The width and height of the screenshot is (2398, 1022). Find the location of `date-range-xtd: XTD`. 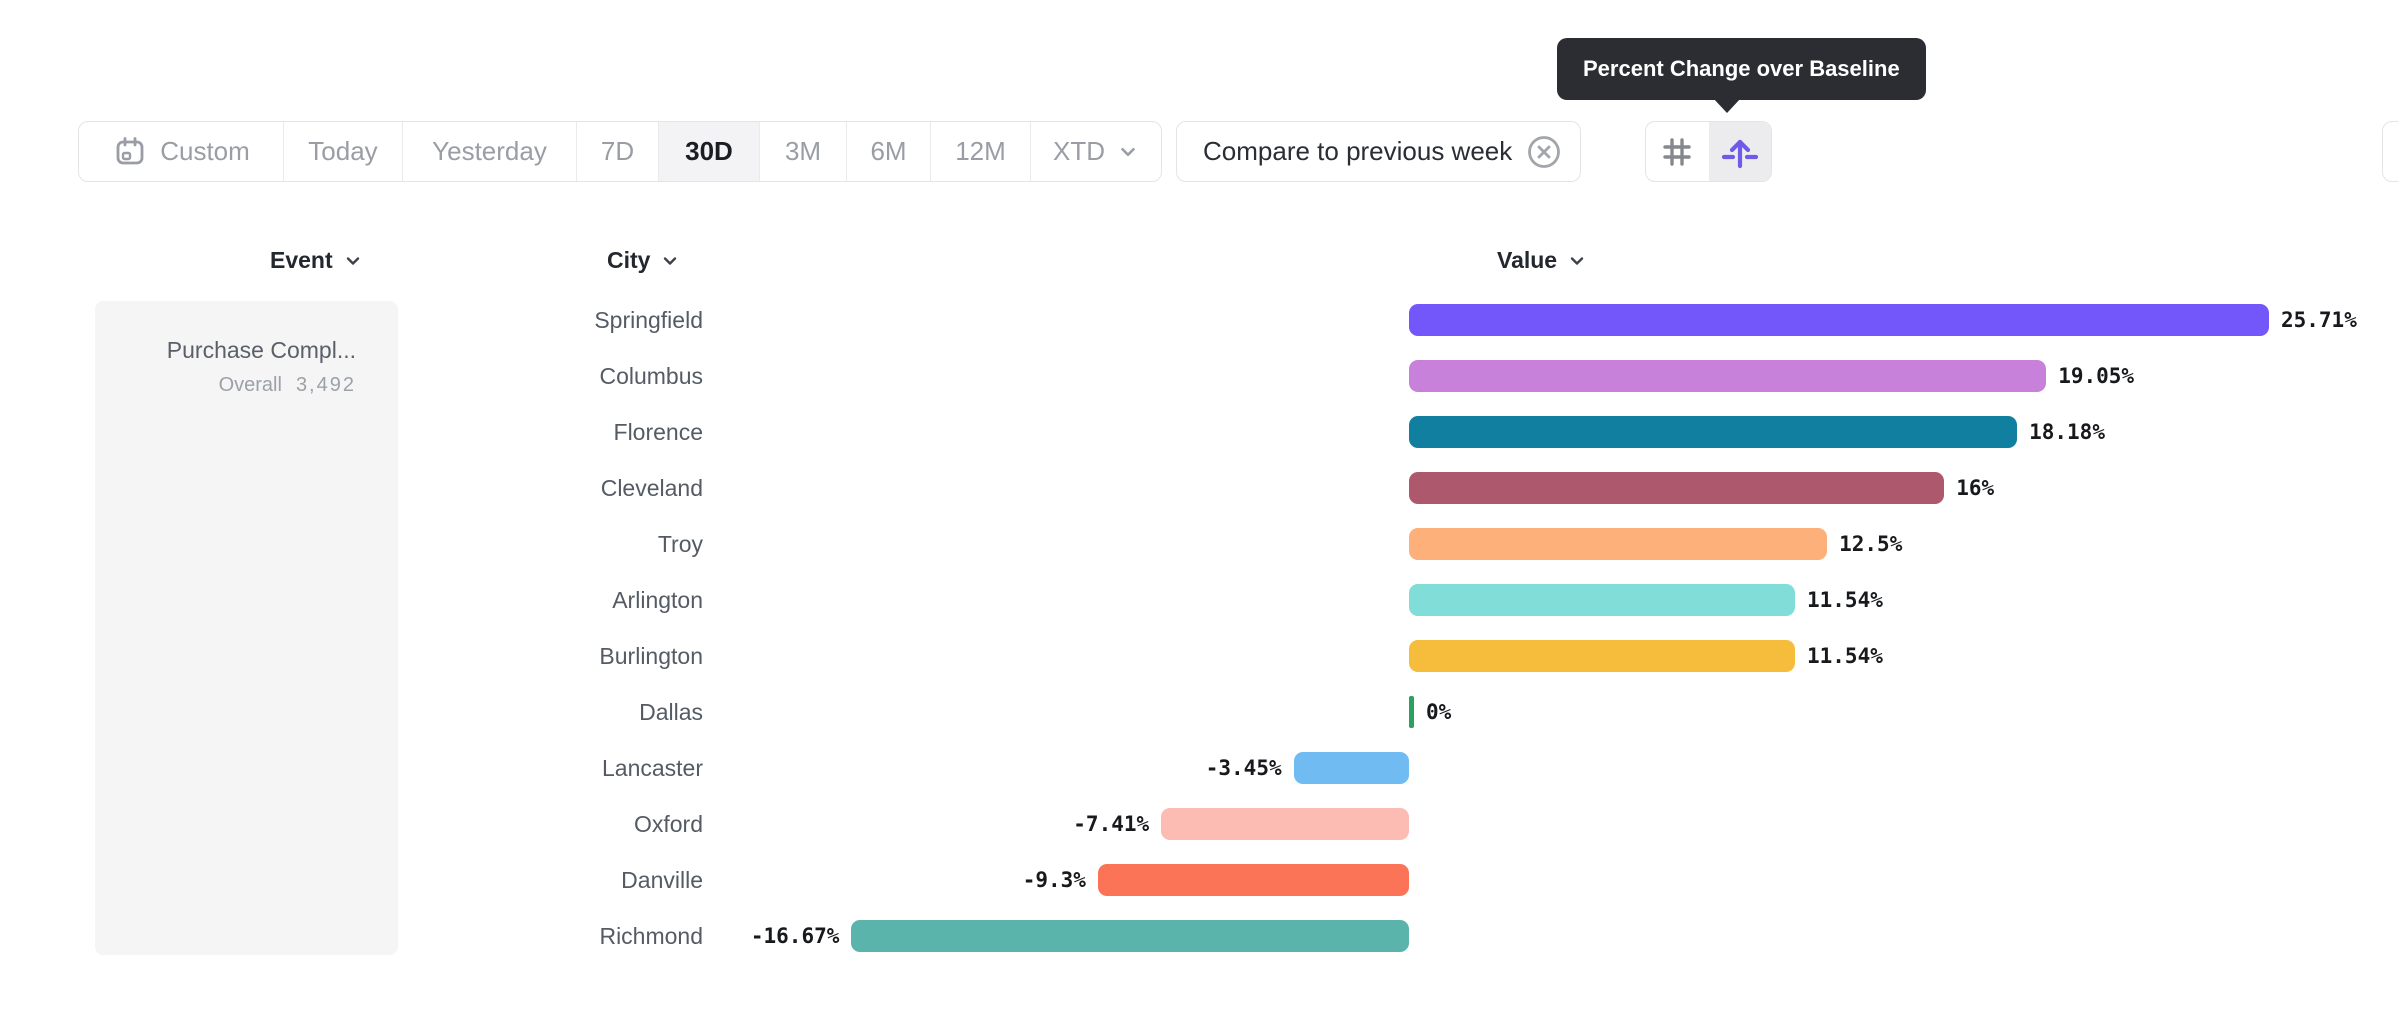

date-range-xtd: XTD is located at coordinates (1096, 151).